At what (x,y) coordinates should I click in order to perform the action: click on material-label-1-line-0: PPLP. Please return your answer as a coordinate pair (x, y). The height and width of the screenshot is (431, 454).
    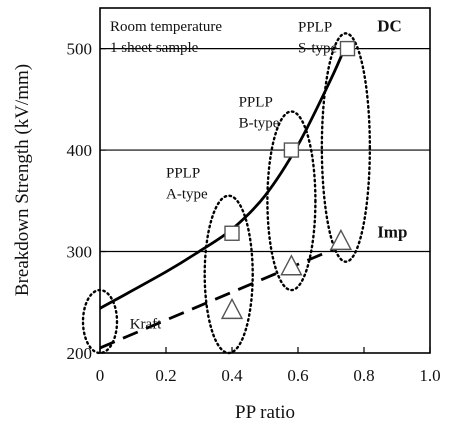
    Looking at the image, I should click on (183, 173).